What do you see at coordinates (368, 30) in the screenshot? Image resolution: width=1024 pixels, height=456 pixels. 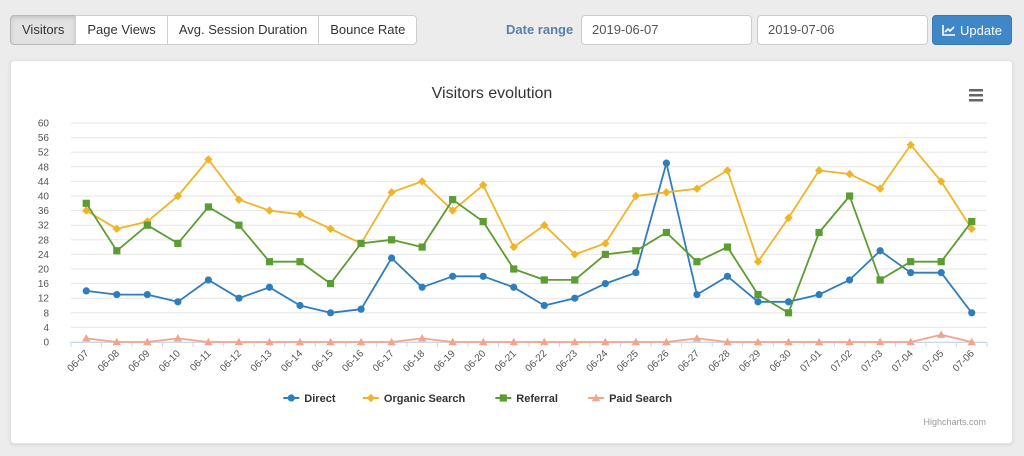 I see `tab-bounce-rate: Bounce Rate` at bounding box center [368, 30].